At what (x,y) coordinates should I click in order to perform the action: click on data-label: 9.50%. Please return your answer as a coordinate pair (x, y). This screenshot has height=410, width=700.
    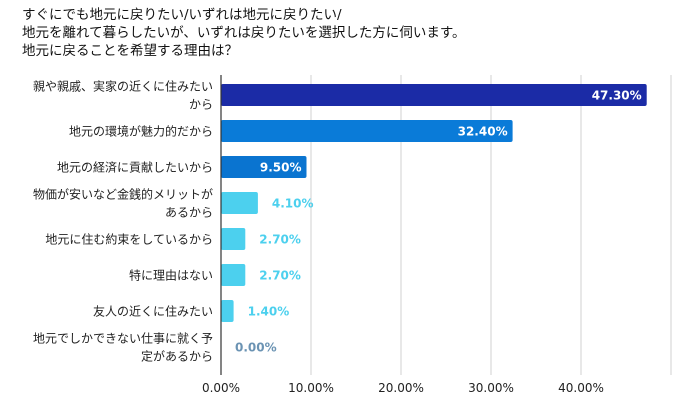
    Looking at the image, I should click on (281, 168).